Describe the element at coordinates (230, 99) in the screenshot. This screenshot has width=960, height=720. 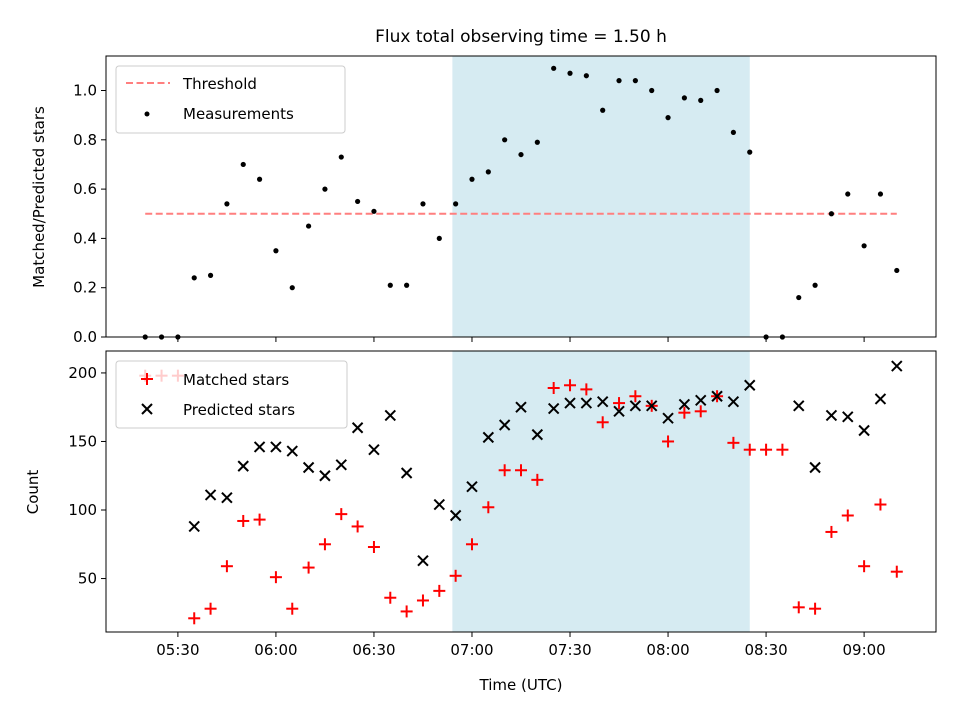
I see `top-legend: Threshold Measurements` at that location.